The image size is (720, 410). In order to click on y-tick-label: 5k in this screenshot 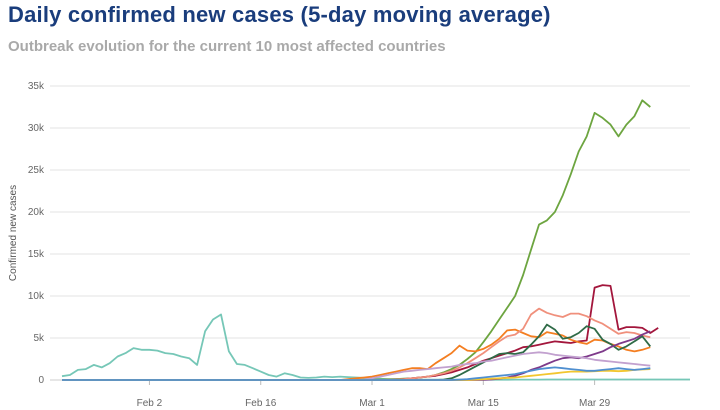, I will do `click(39, 338)`.